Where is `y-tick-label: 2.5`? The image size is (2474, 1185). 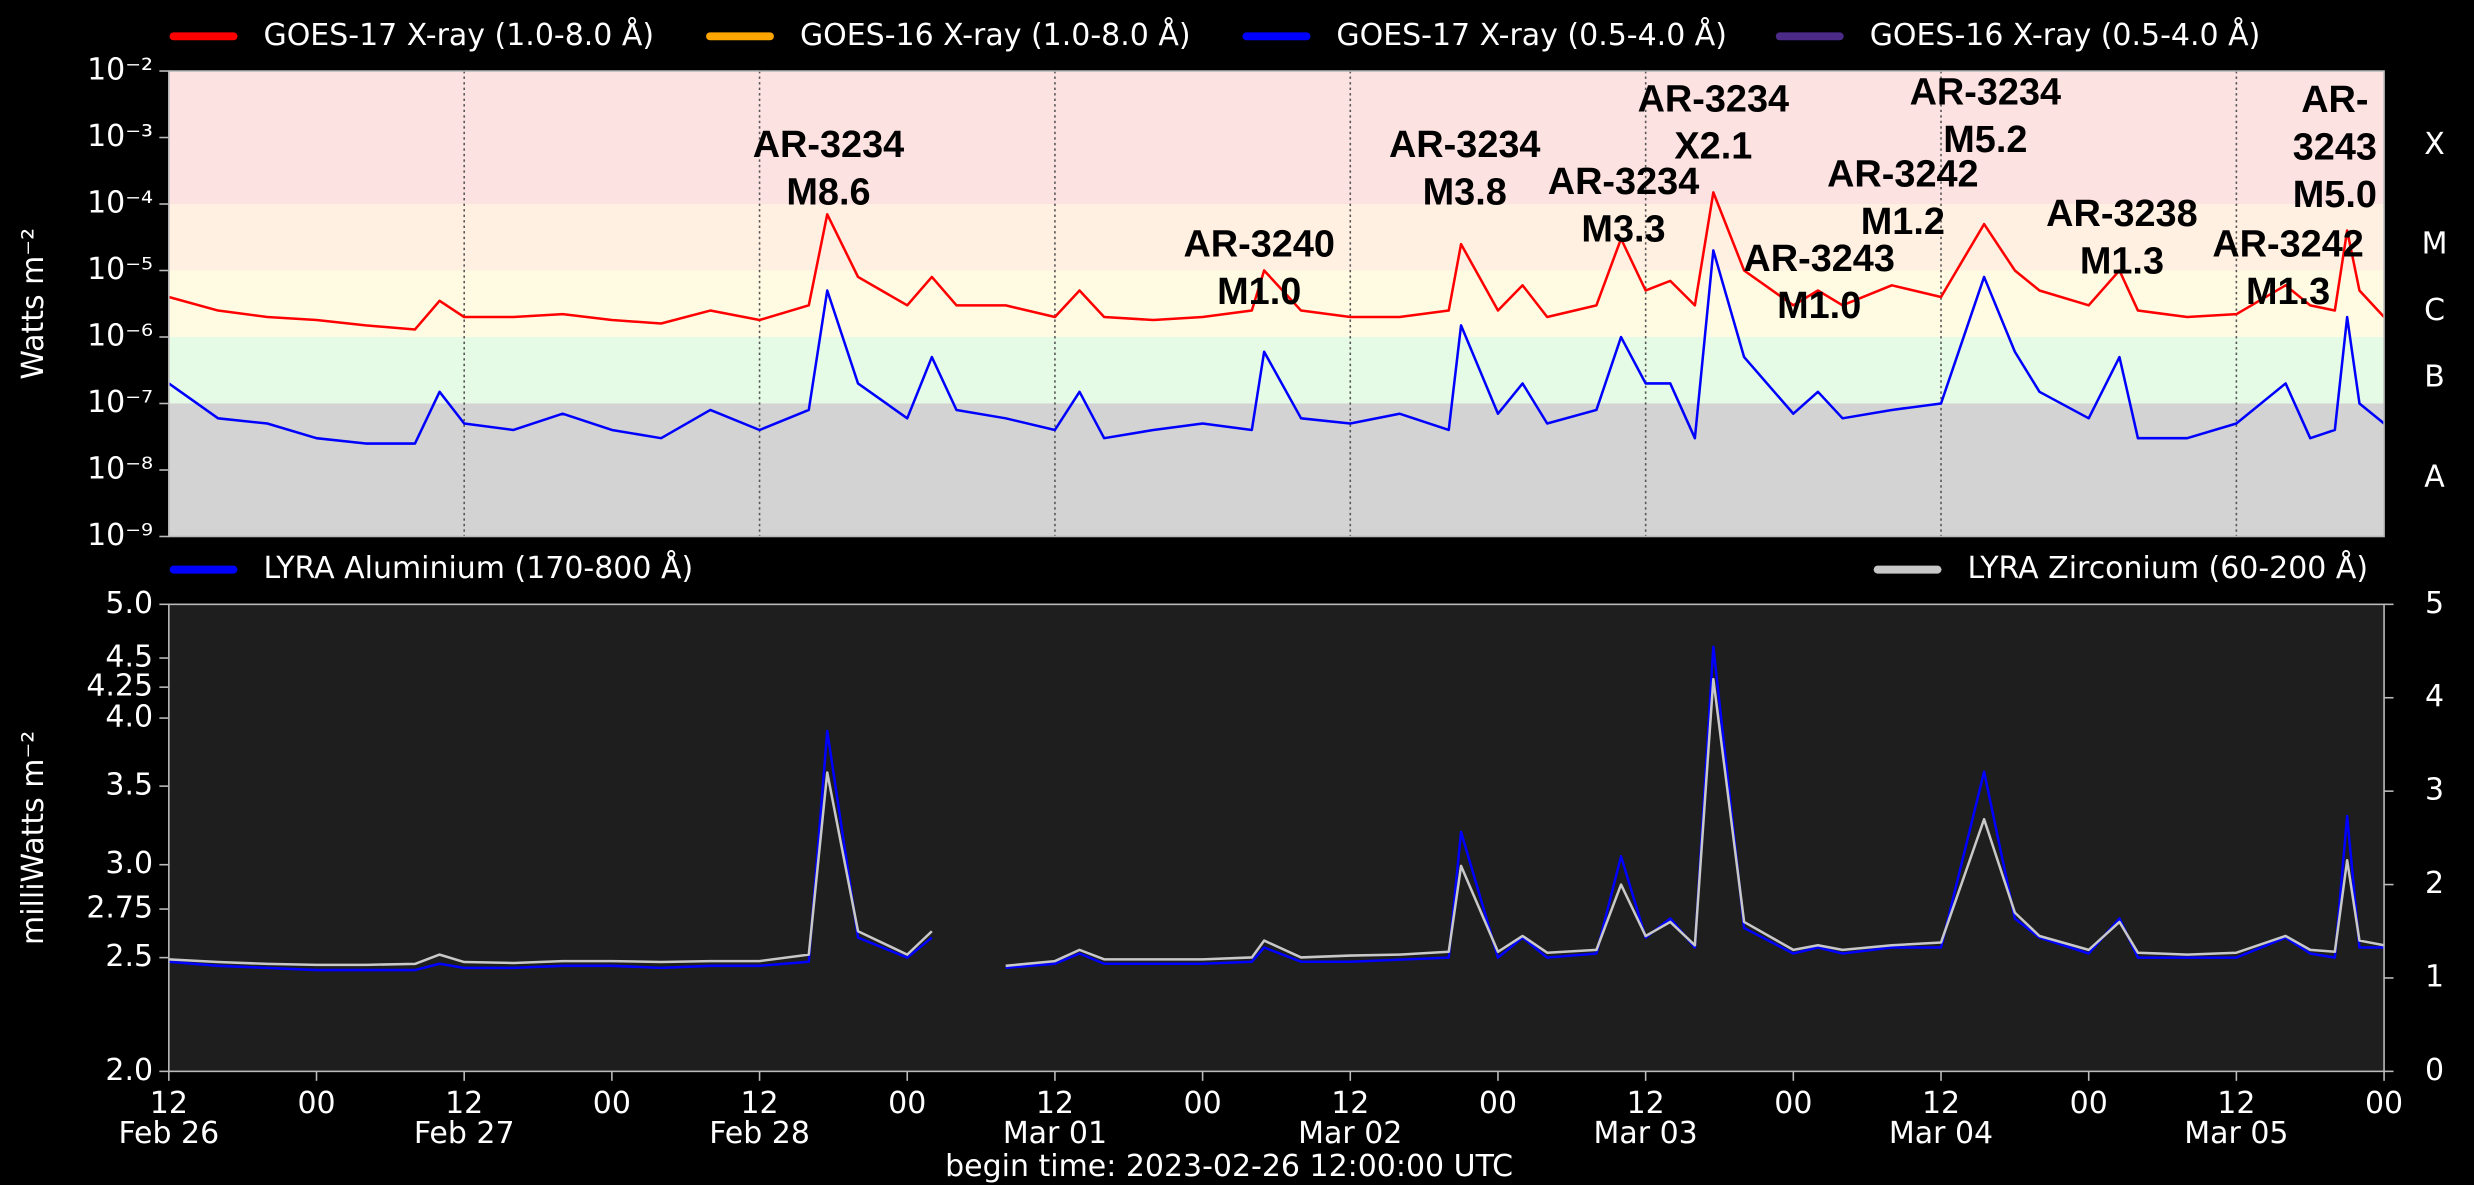
y-tick-label: 2.5 is located at coordinates (129, 956).